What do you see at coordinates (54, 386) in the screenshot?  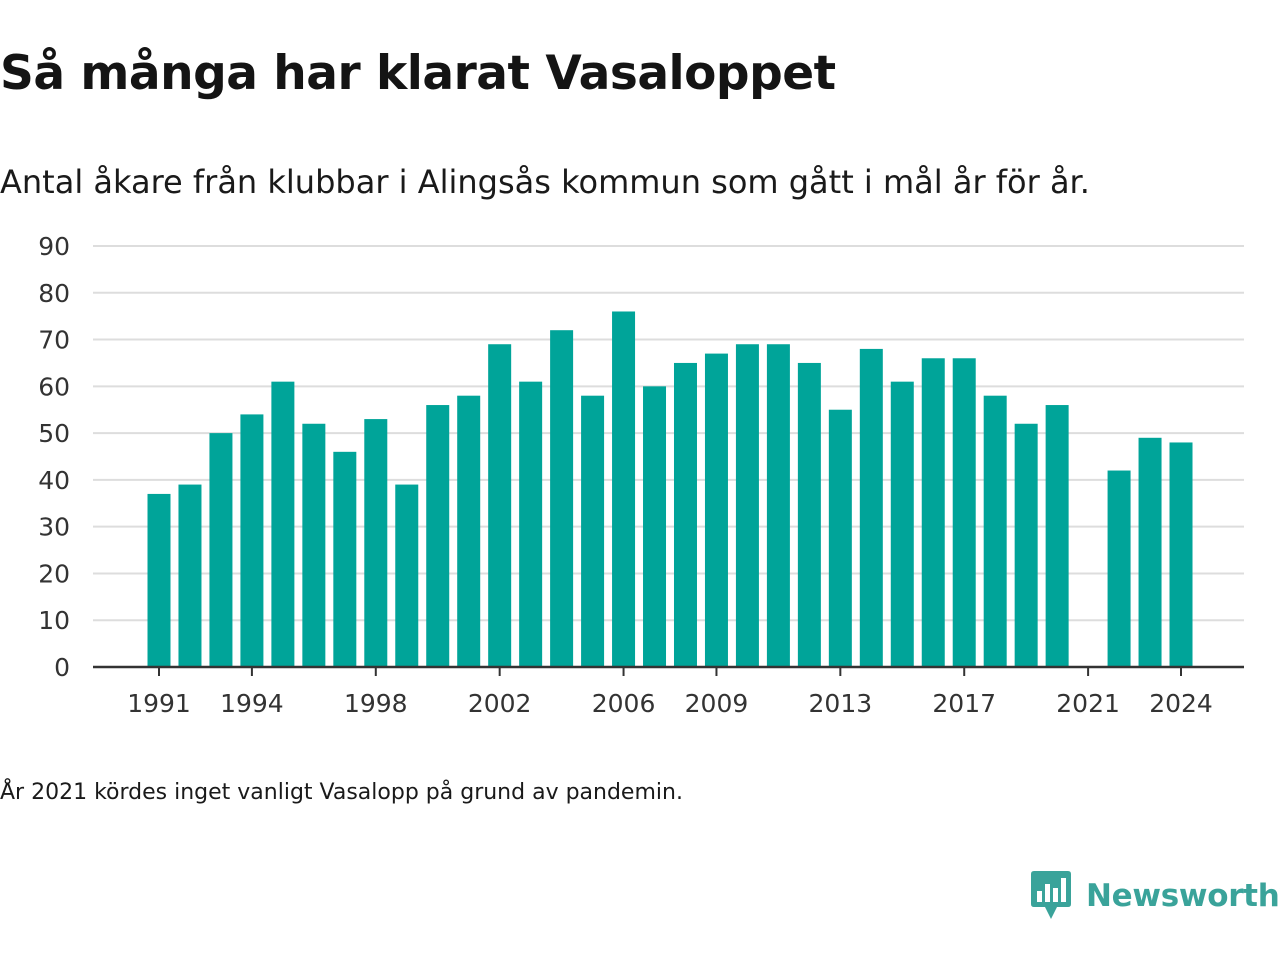 I see `y-tick-label-60: 60` at bounding box center [54, 386].